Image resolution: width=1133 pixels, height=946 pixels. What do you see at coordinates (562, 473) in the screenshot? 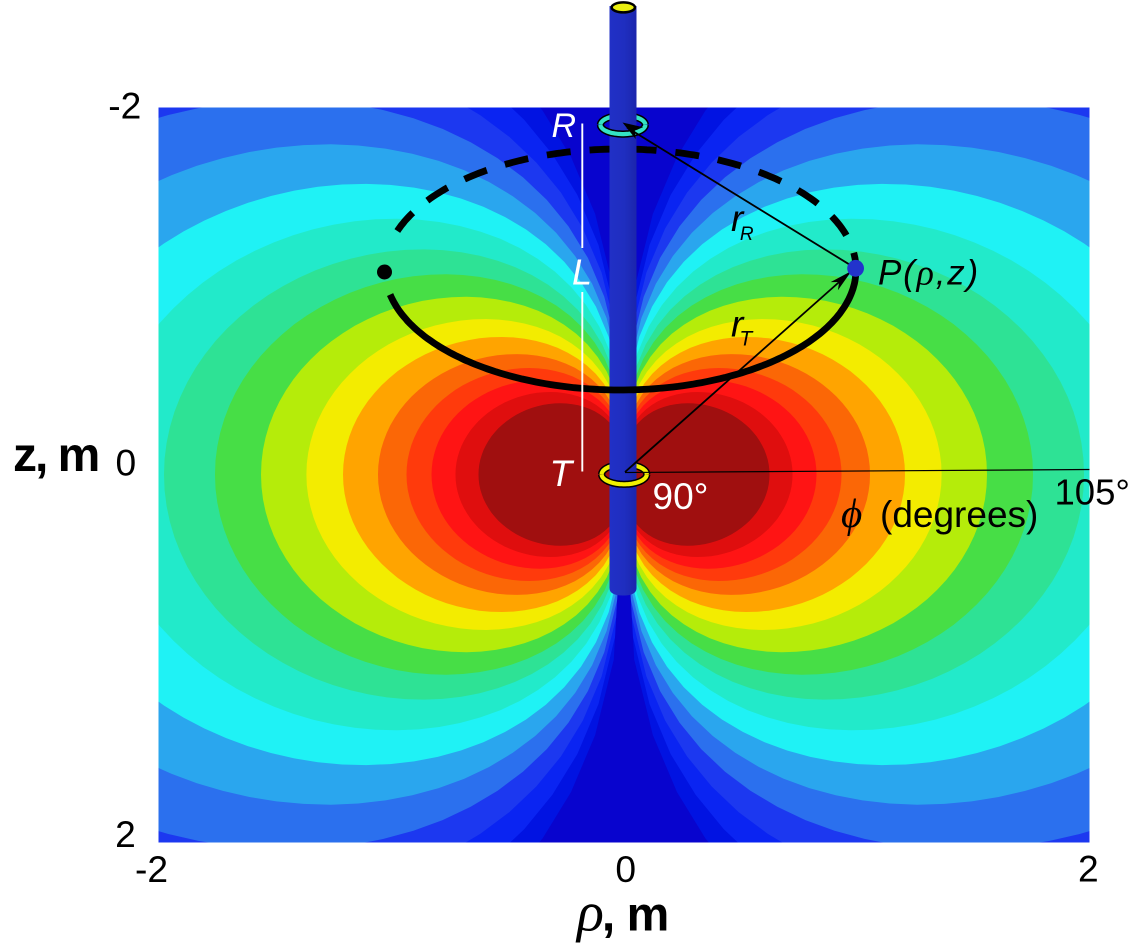
I see `svg-text: T` at bounding box center [562, 473].